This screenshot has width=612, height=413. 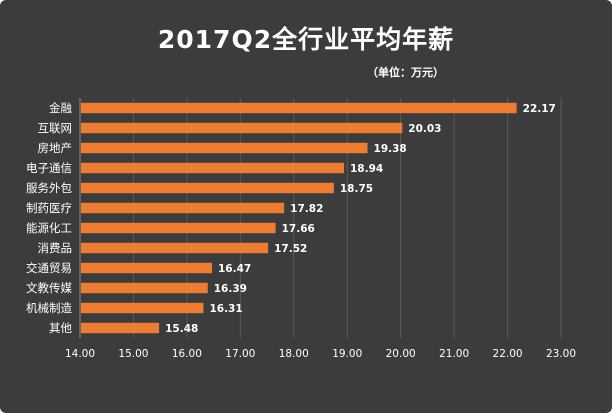 What do you see at coordinates (49, 308) in the screenshot?
I see `category-label: 机械制造` at bounding box center [49, 308].